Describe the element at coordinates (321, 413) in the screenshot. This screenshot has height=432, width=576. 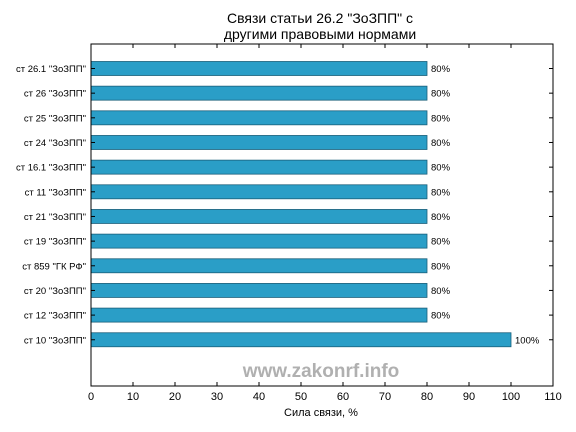
I see `x-axis-title: Сила связи, %` at that location.